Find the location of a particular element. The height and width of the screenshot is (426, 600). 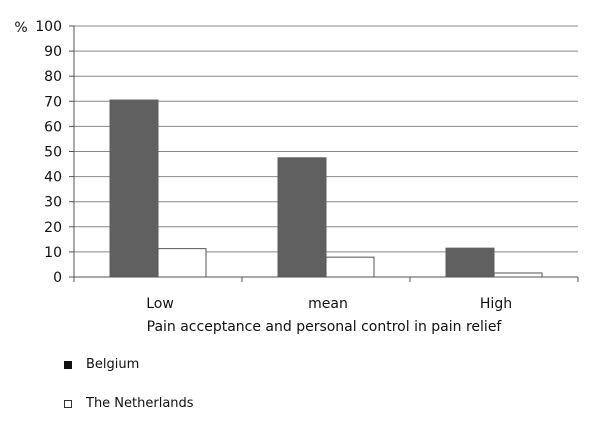

bar-the-netherlands-high is located at coordinates (518, 275).